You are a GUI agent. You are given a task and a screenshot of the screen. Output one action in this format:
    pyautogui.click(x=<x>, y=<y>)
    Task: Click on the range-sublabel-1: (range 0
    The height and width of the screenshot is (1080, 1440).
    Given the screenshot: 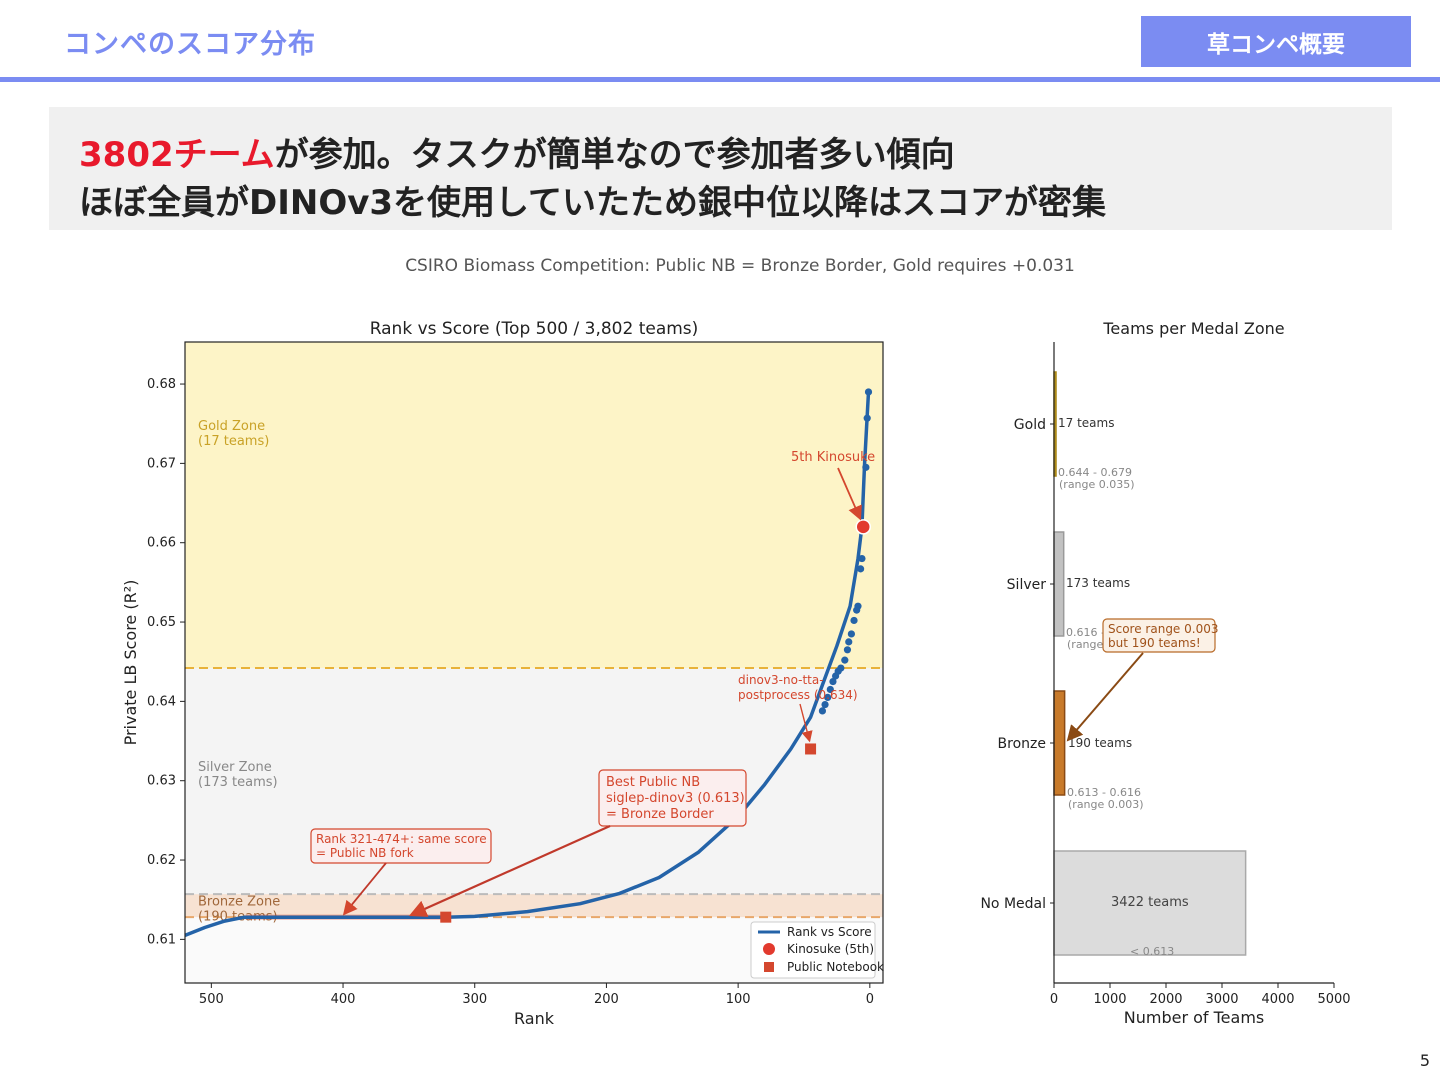 What is the action you would take?
    pyautogui.click(x=1090, y=644)
    